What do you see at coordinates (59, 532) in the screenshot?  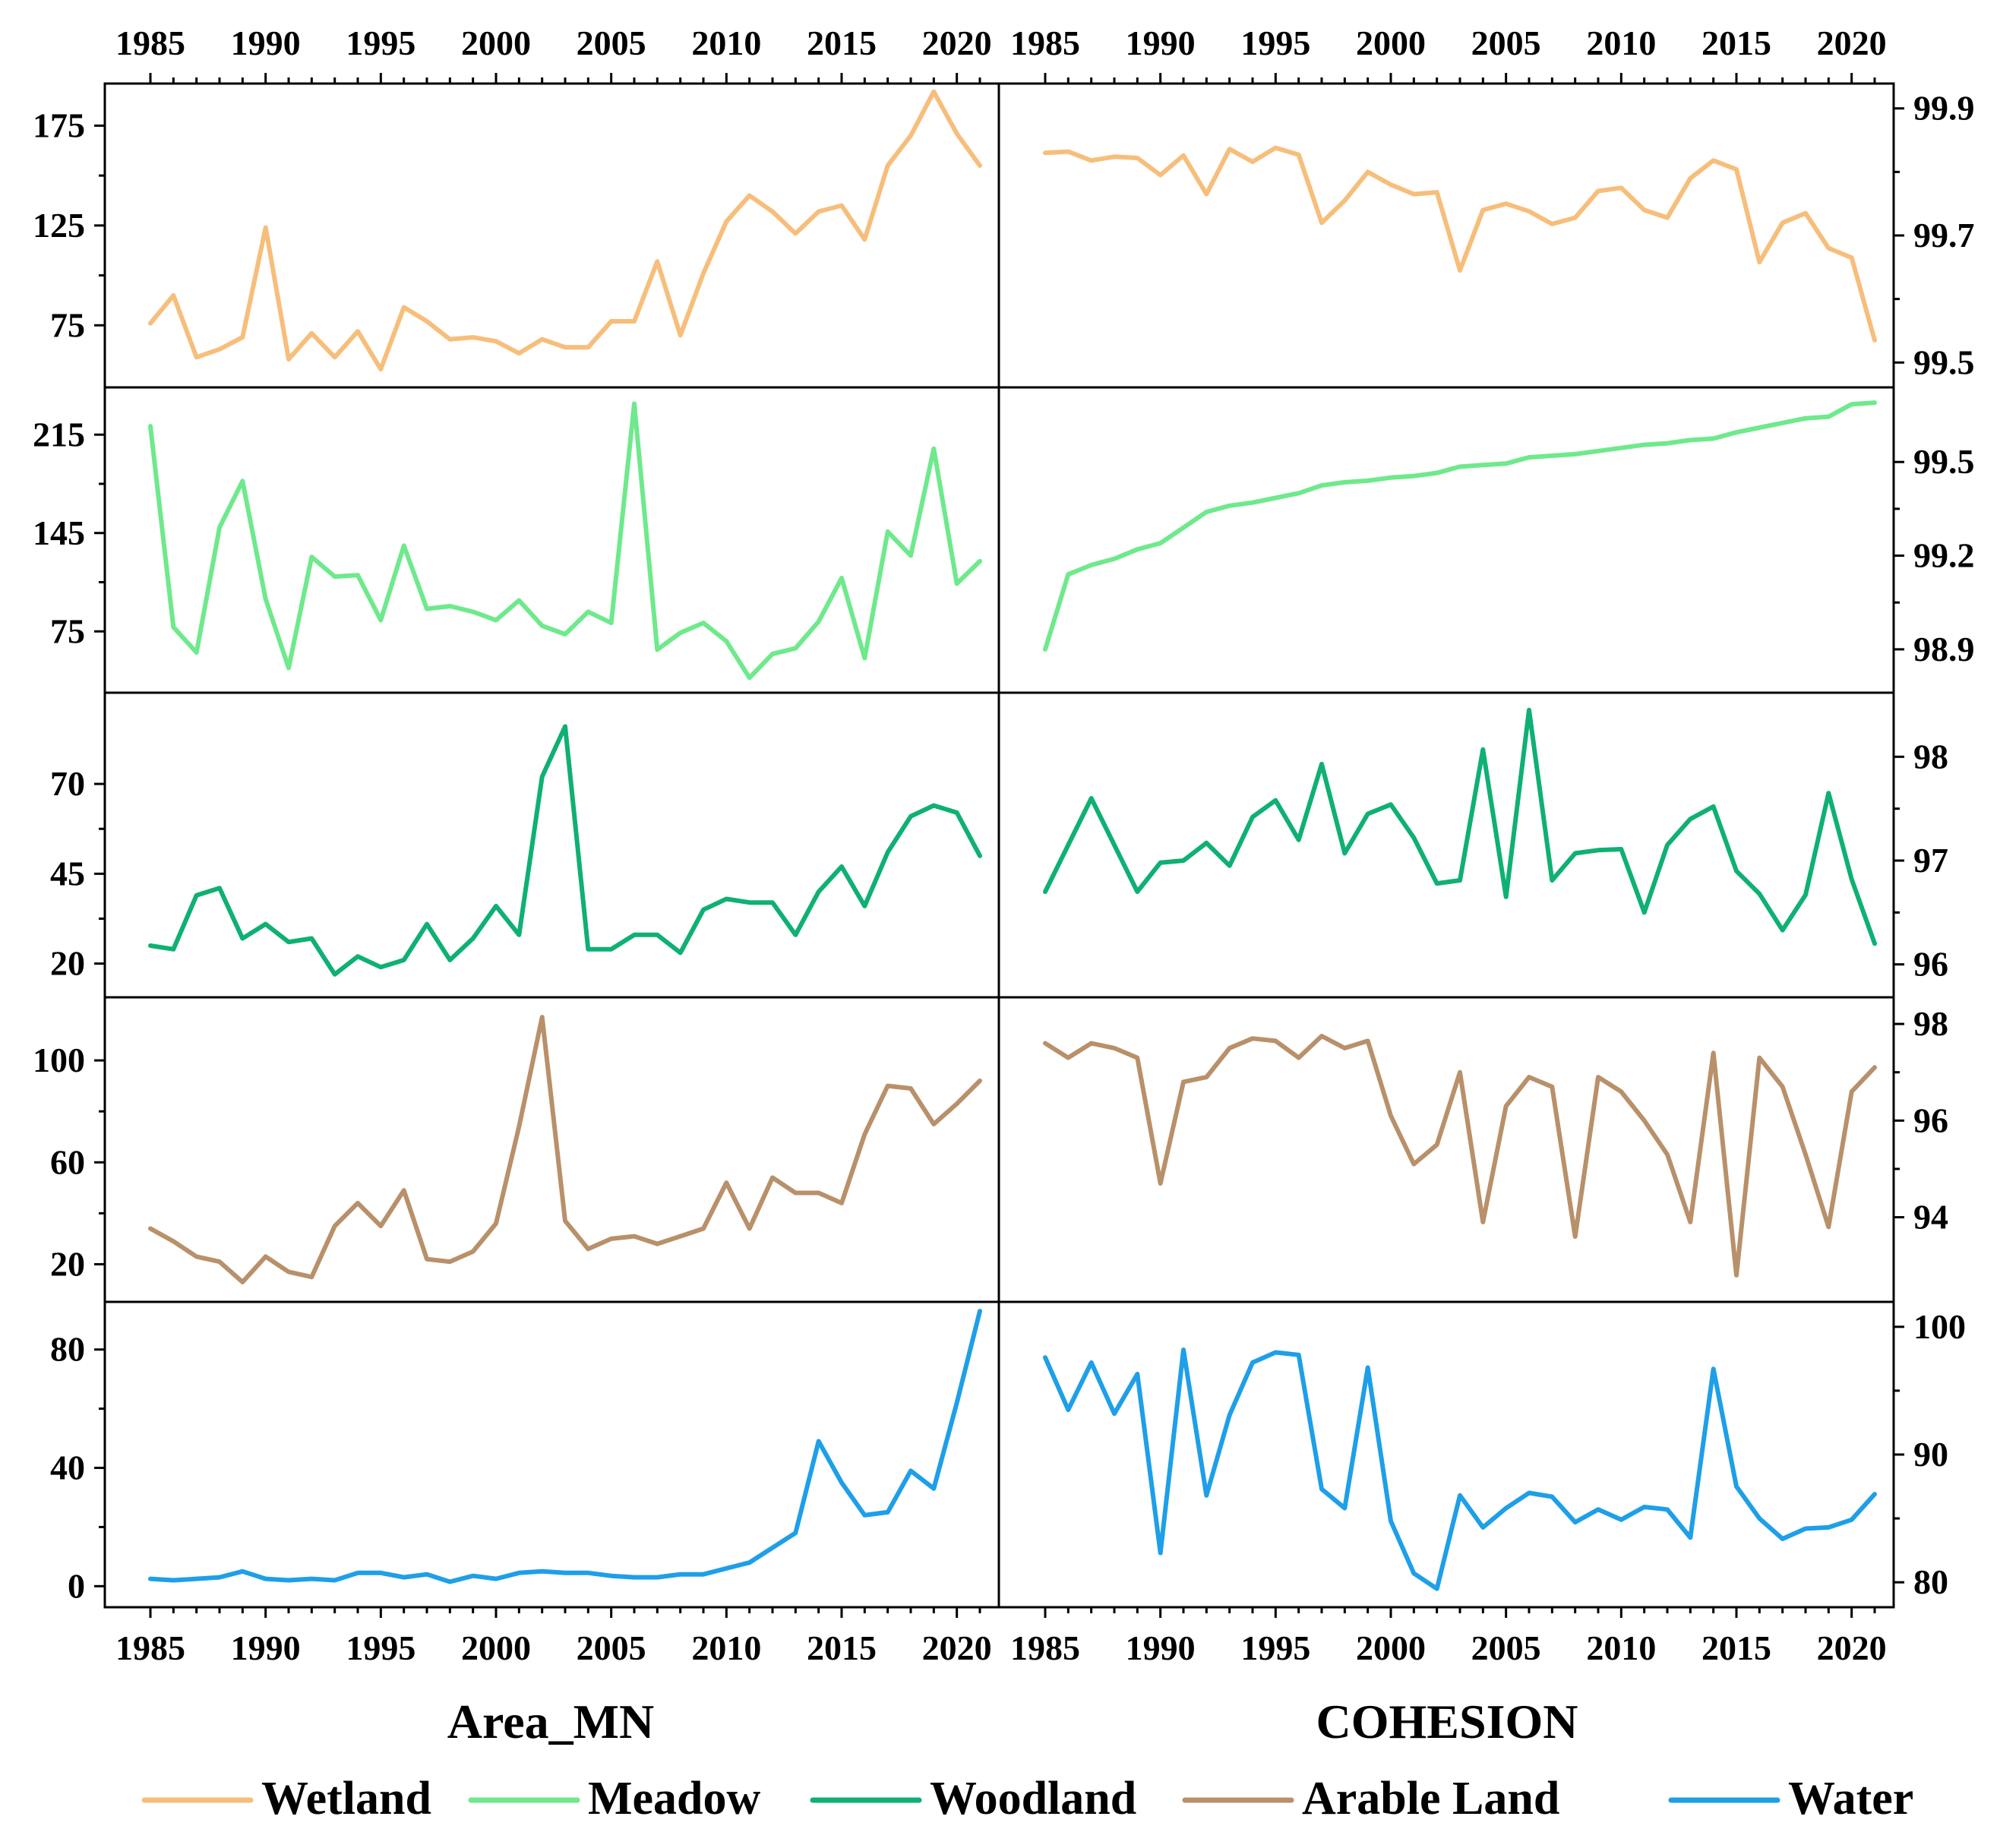 I see `y-tick-label-meadow-area-mn: 145` at bounding box center [59, 532].